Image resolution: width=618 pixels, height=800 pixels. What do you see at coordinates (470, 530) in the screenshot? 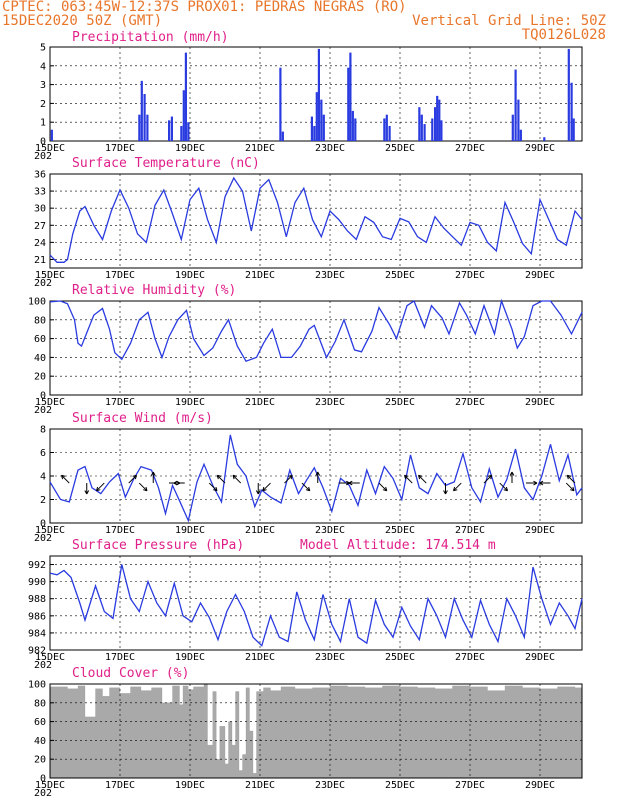
I see `wind-xtick-label: 27DEC` at bounding box center [470, 530].